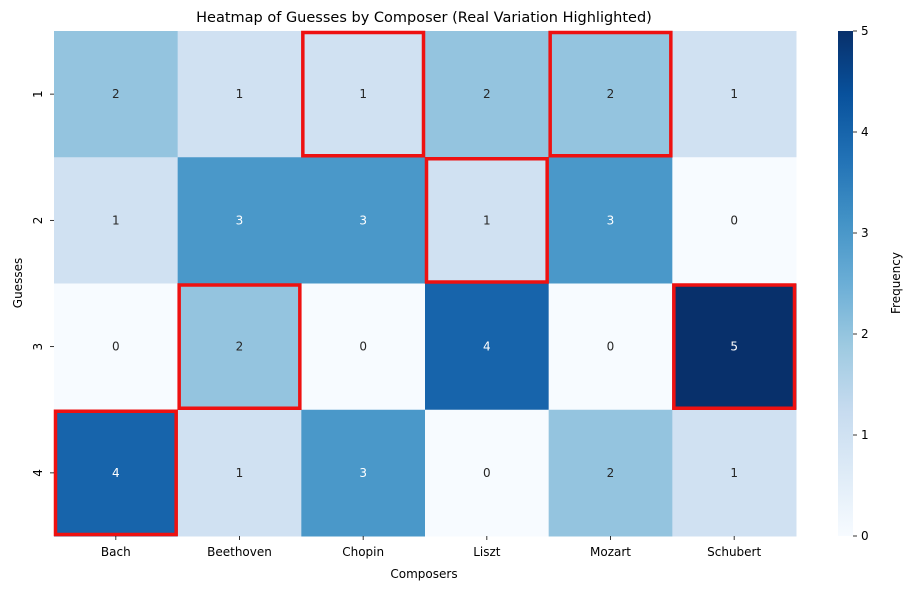 The width and height of the screenshot is (914, 590). I want to click on colorbar-tick-label: 3, so click(865, 233).